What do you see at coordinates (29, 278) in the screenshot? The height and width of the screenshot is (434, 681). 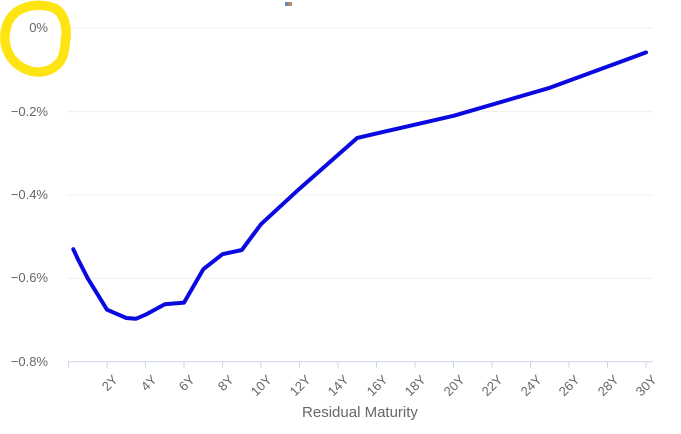 I see `y-axis-label: −0.6%` at bounding box center [29, 278].